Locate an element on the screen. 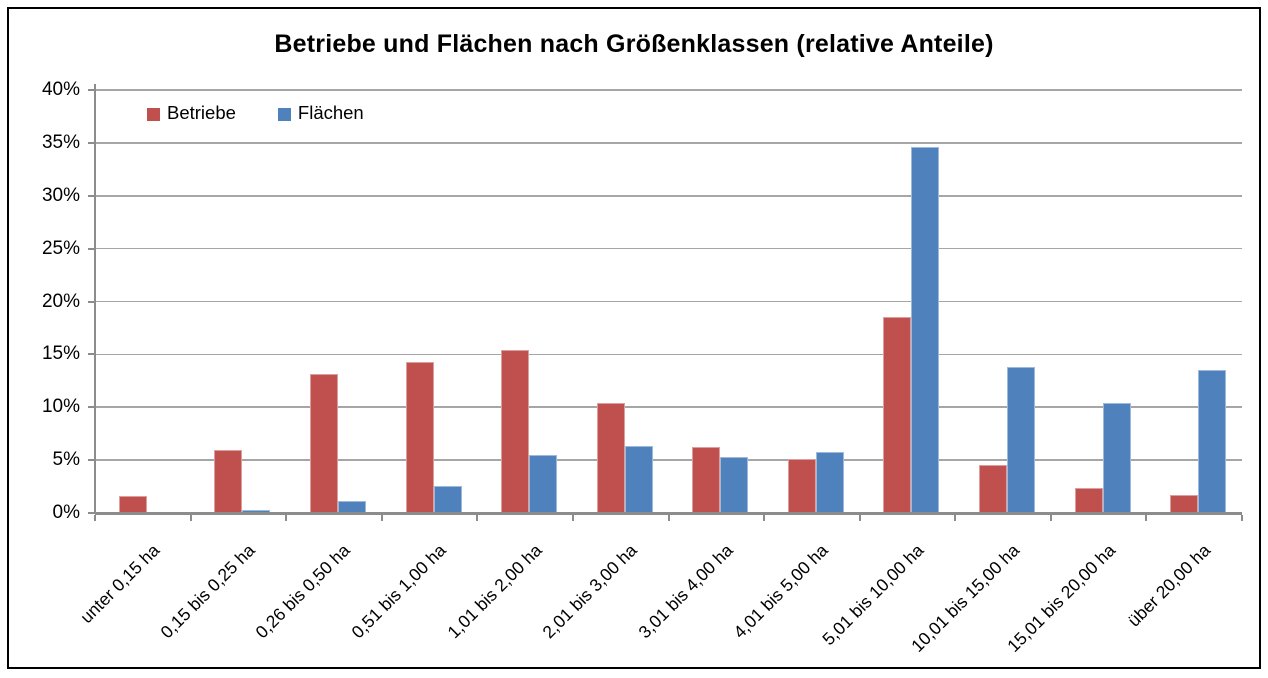 The width and height of the screenshot is (1268, 678). legend-item-flchen: Flächen is located at coordinates (320, 113).